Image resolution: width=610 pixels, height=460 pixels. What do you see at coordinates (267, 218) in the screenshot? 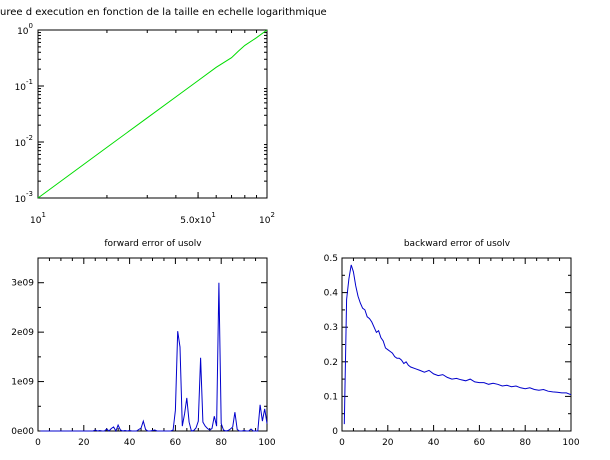
I see `x-tick-label: 10²` at bounding box center [267, 218].